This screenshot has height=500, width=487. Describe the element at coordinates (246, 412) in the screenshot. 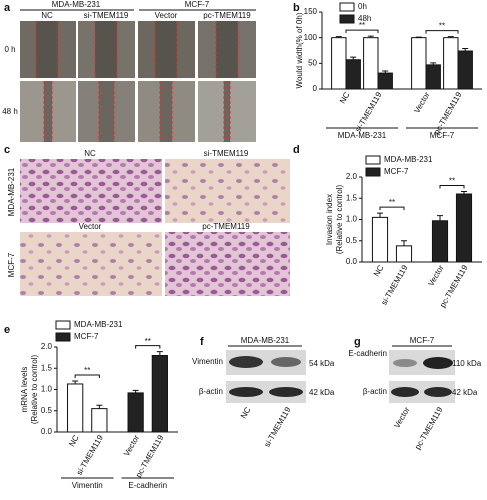

I see `lane-label: NC` at that location.